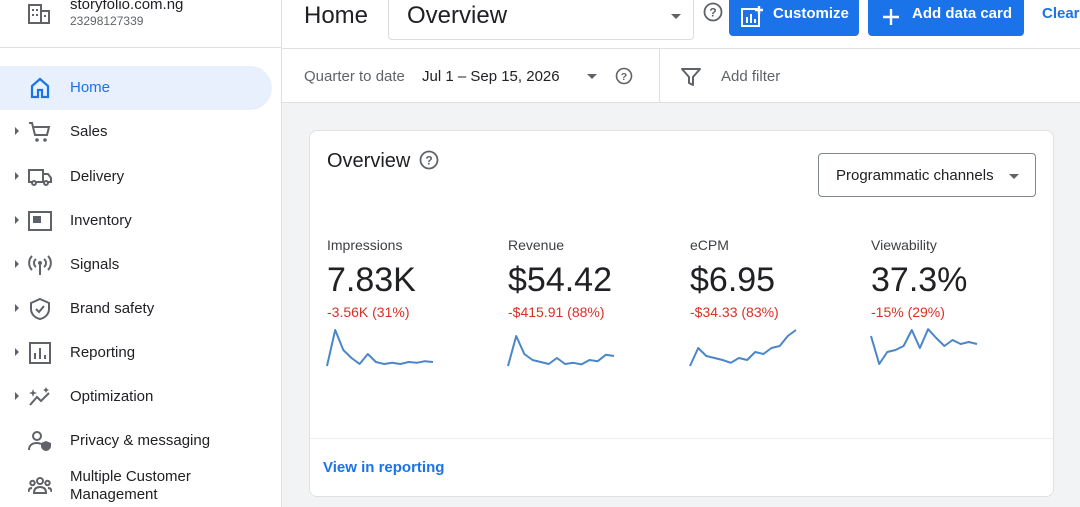 This screenshot has width=1080, height=507. What do you see at coordinates (112, 308) in the screenshot?
I see `sidebar-item-label: Brand safety` at bounding box center [112, 308].